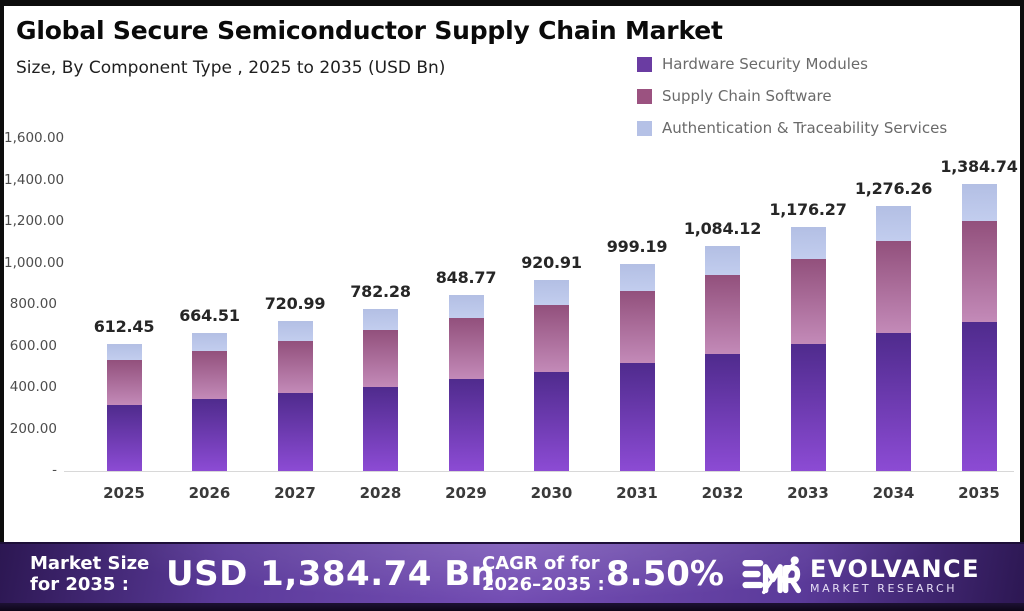 The width and height of the screenshot is (1024, 611). I want to click on bar-total-label: 664.51, so click(209, 316).